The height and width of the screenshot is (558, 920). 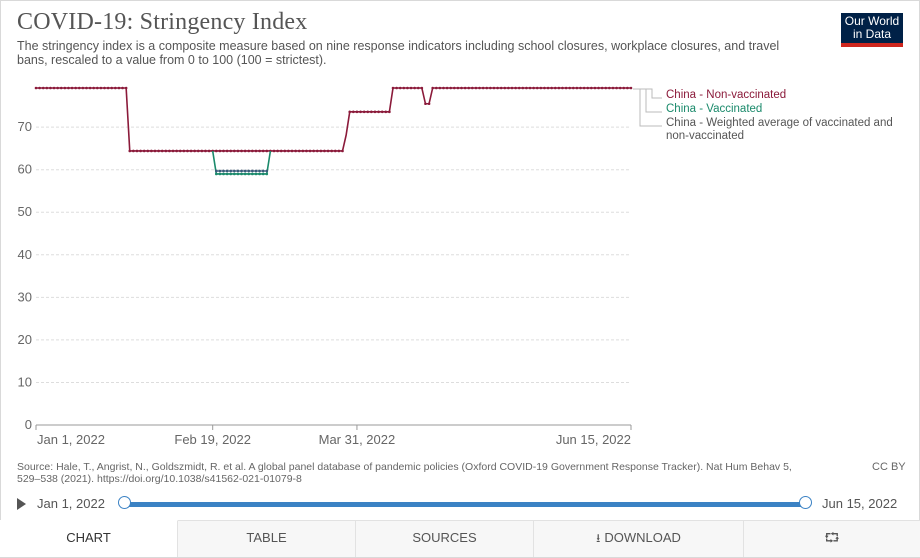 What do you see at coordinates (28, 424) in the screenshot?
I see `y-tick-label-0: 0` at bounding box center [28, 424].